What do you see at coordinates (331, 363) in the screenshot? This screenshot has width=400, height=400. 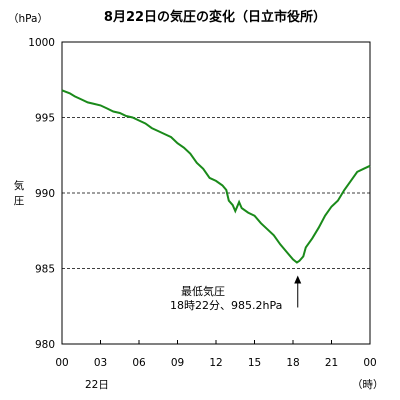 I see `x-tick-label-7: 21` at bounding box center [331, 363].